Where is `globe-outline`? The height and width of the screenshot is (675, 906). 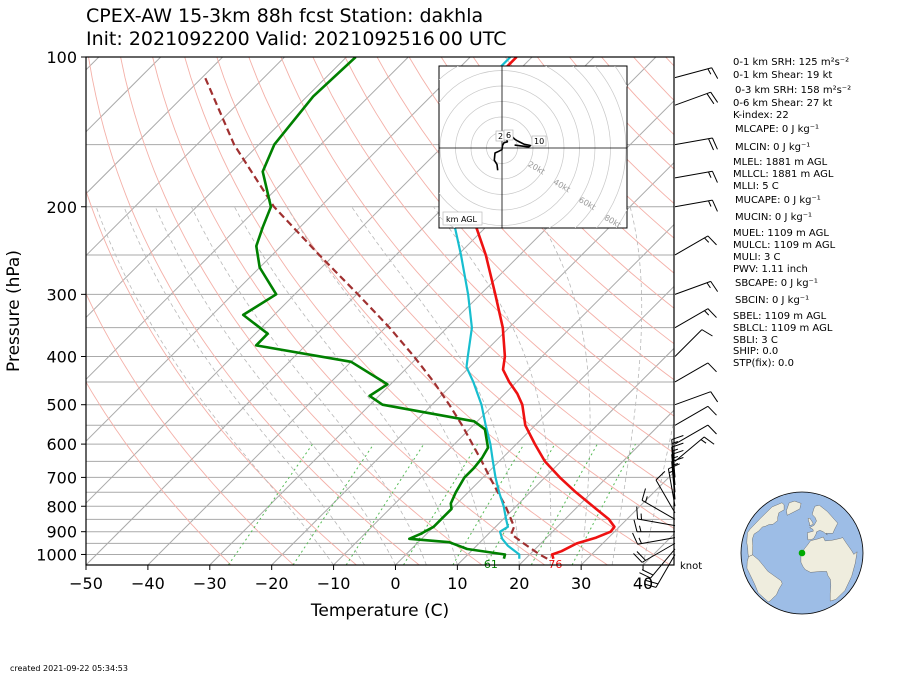 globe-outline is located at coordinates (802, 553).